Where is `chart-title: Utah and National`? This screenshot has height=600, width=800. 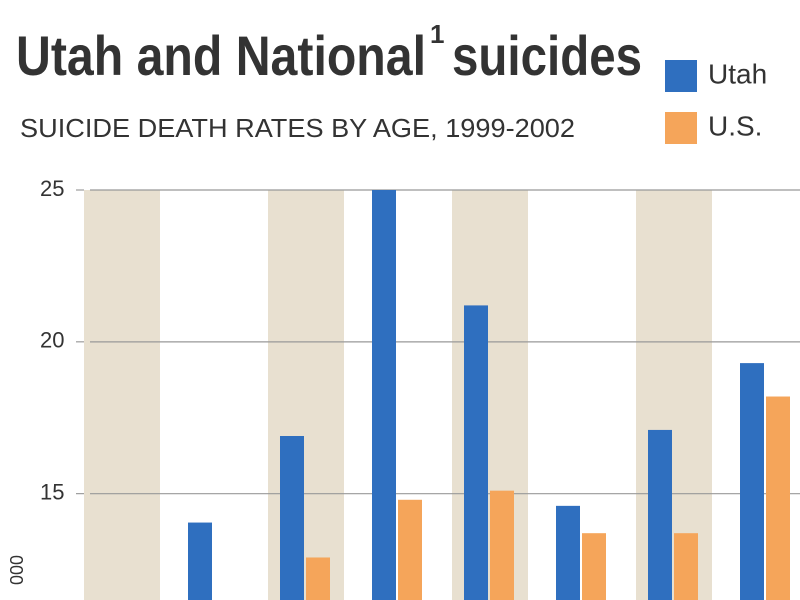 chart-title: Utah and National is located at coordinates (221, 55).